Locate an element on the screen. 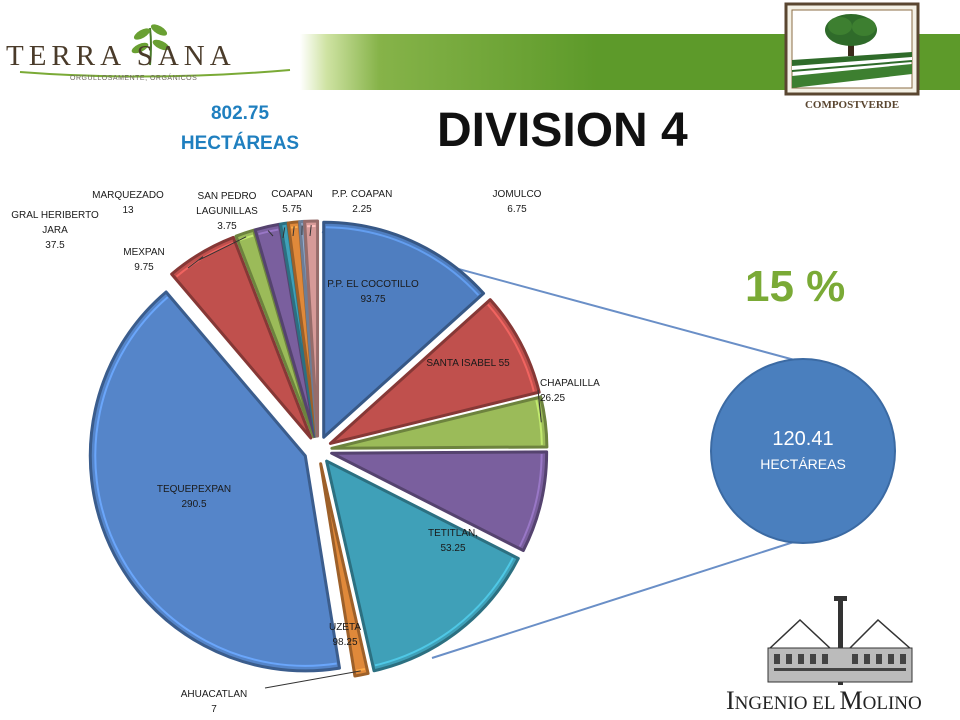 The width and height of the screenshot is (960, 720). pie-slice-highlight-santa-isabel is located at coordinates (511, 347).